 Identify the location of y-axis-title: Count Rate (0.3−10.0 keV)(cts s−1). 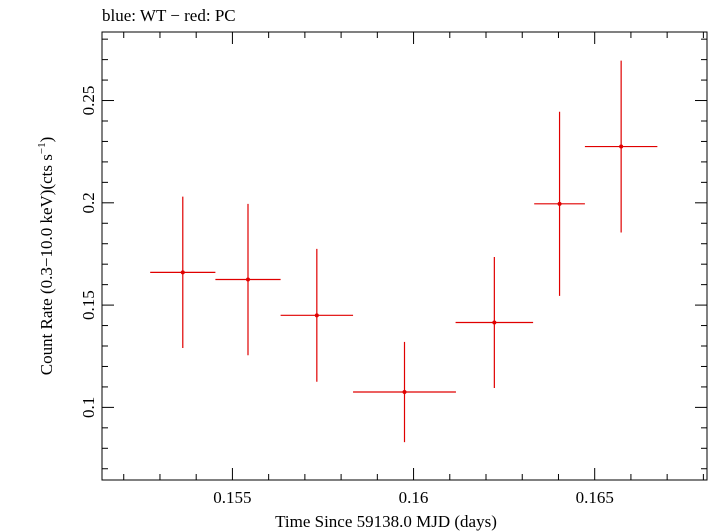
(46, 256).